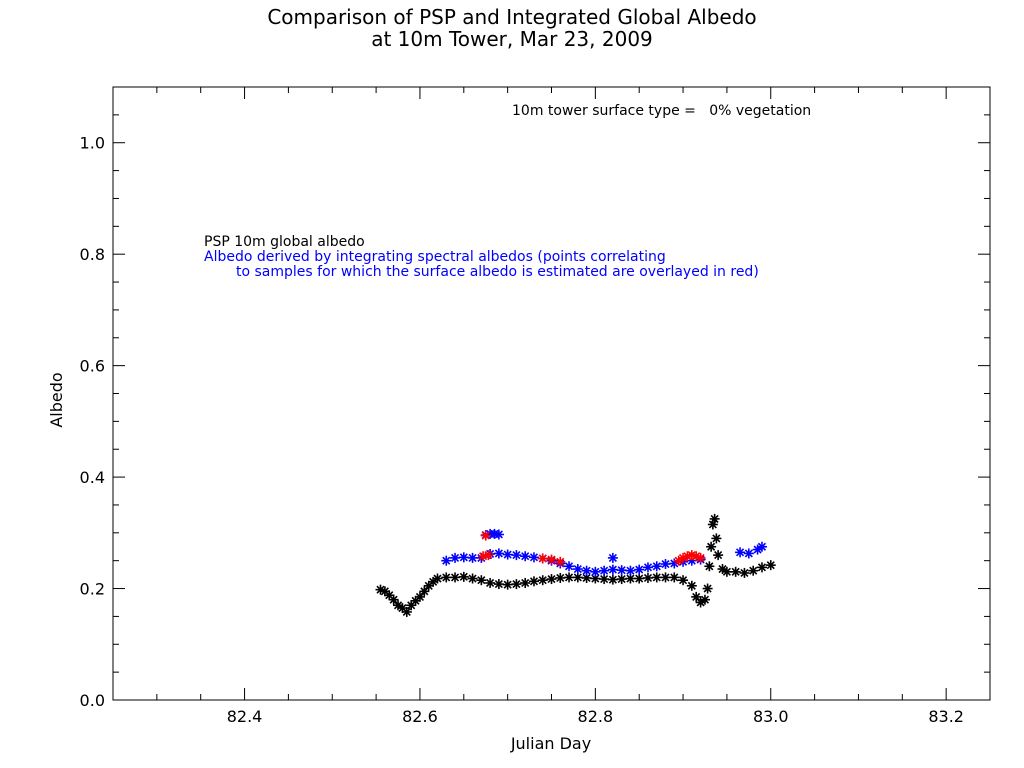 The image size is (1024, 768). I want to click on x-tick-label: 83.0, so click(771, 716).